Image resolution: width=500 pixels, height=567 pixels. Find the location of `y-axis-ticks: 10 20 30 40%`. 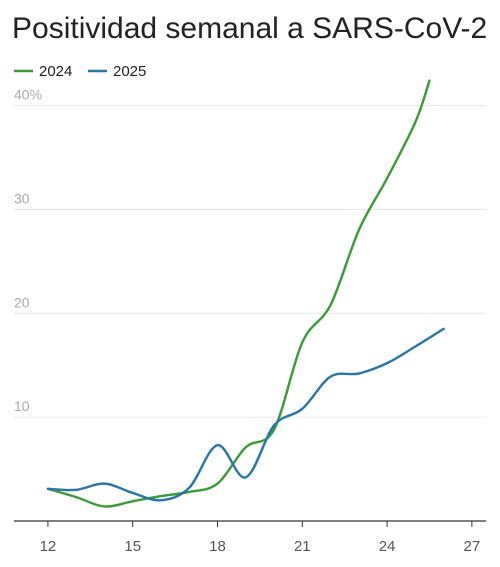

y-axis-ticks: 10 20 30 40% is located at coordinates (28, 251).